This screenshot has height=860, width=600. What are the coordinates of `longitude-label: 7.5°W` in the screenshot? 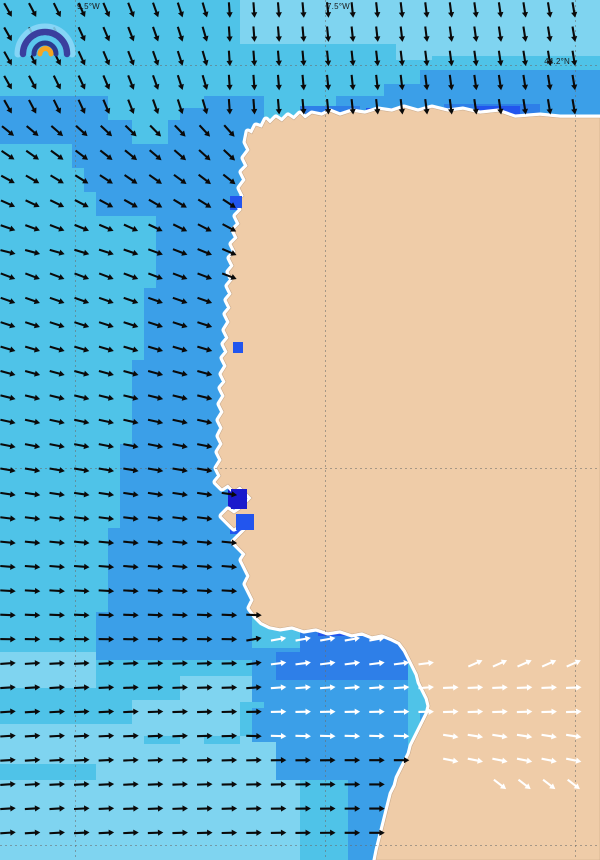 It's located at (338, 6).